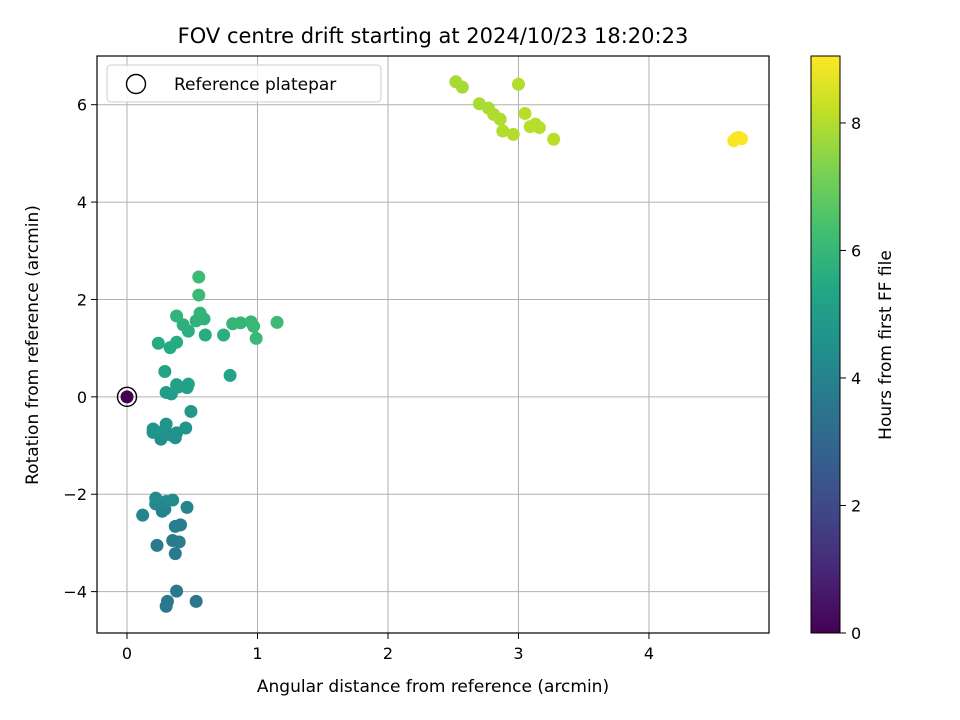  I want to click on legend-box, so click(244, 83).